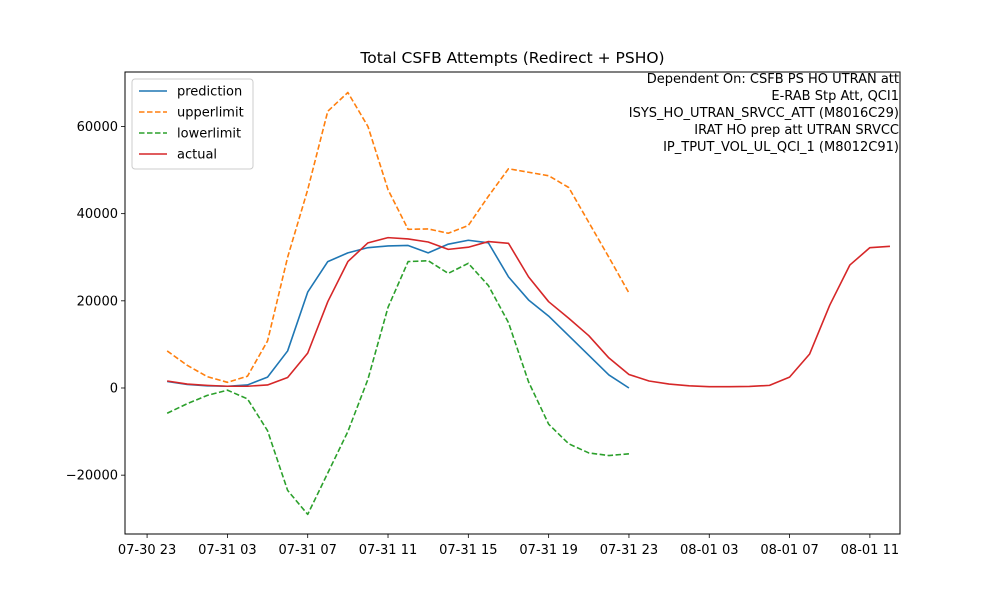 The image size is (1000, 600). What do you see at coordinates (511, 58) in the screenshot?
I see `chart-title: Total CSFB Attempts (Redirect + PSHO)` at bounding box center [511, 58].